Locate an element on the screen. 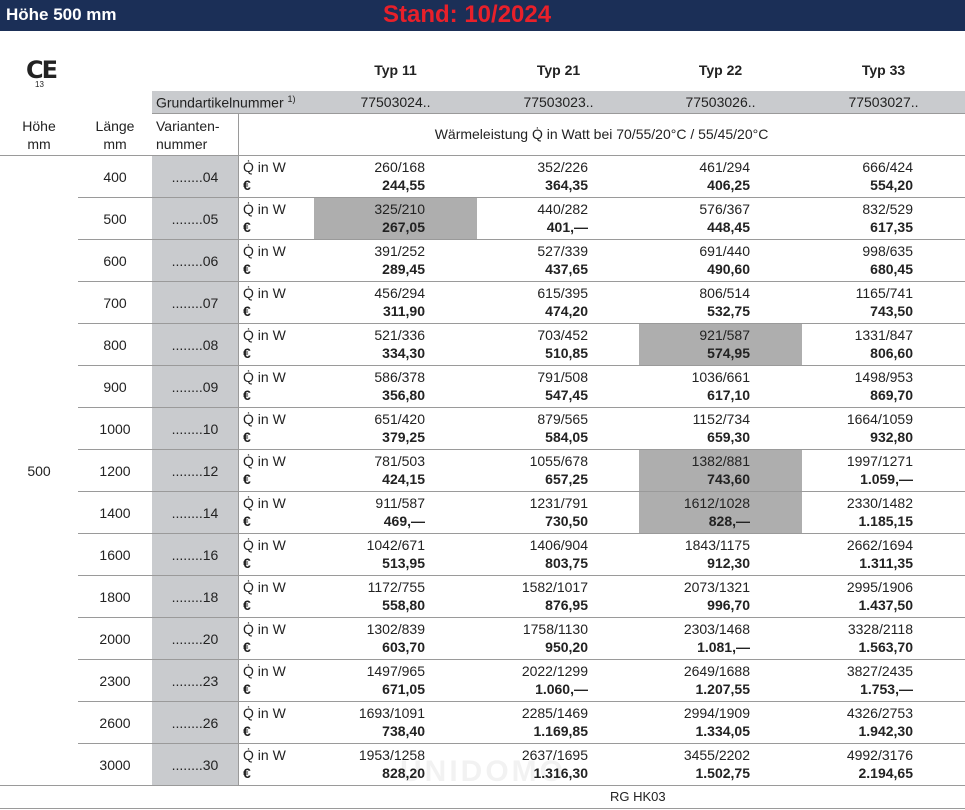  q-value: 615/395 is located at coordinates (562, 293).